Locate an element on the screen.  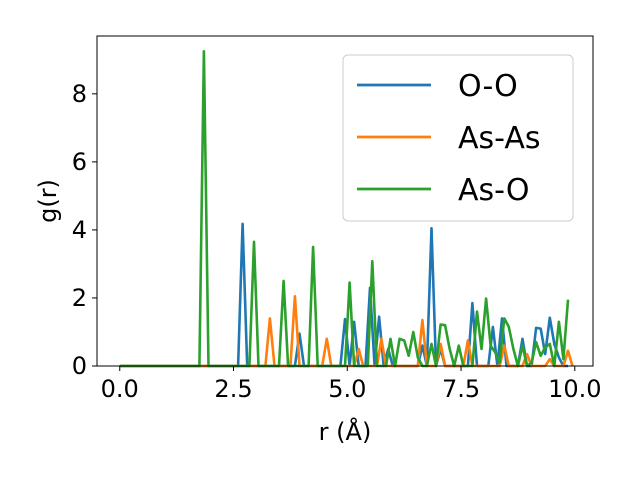
x-tick-label: 7.5 is located at coordinates (461, 389).